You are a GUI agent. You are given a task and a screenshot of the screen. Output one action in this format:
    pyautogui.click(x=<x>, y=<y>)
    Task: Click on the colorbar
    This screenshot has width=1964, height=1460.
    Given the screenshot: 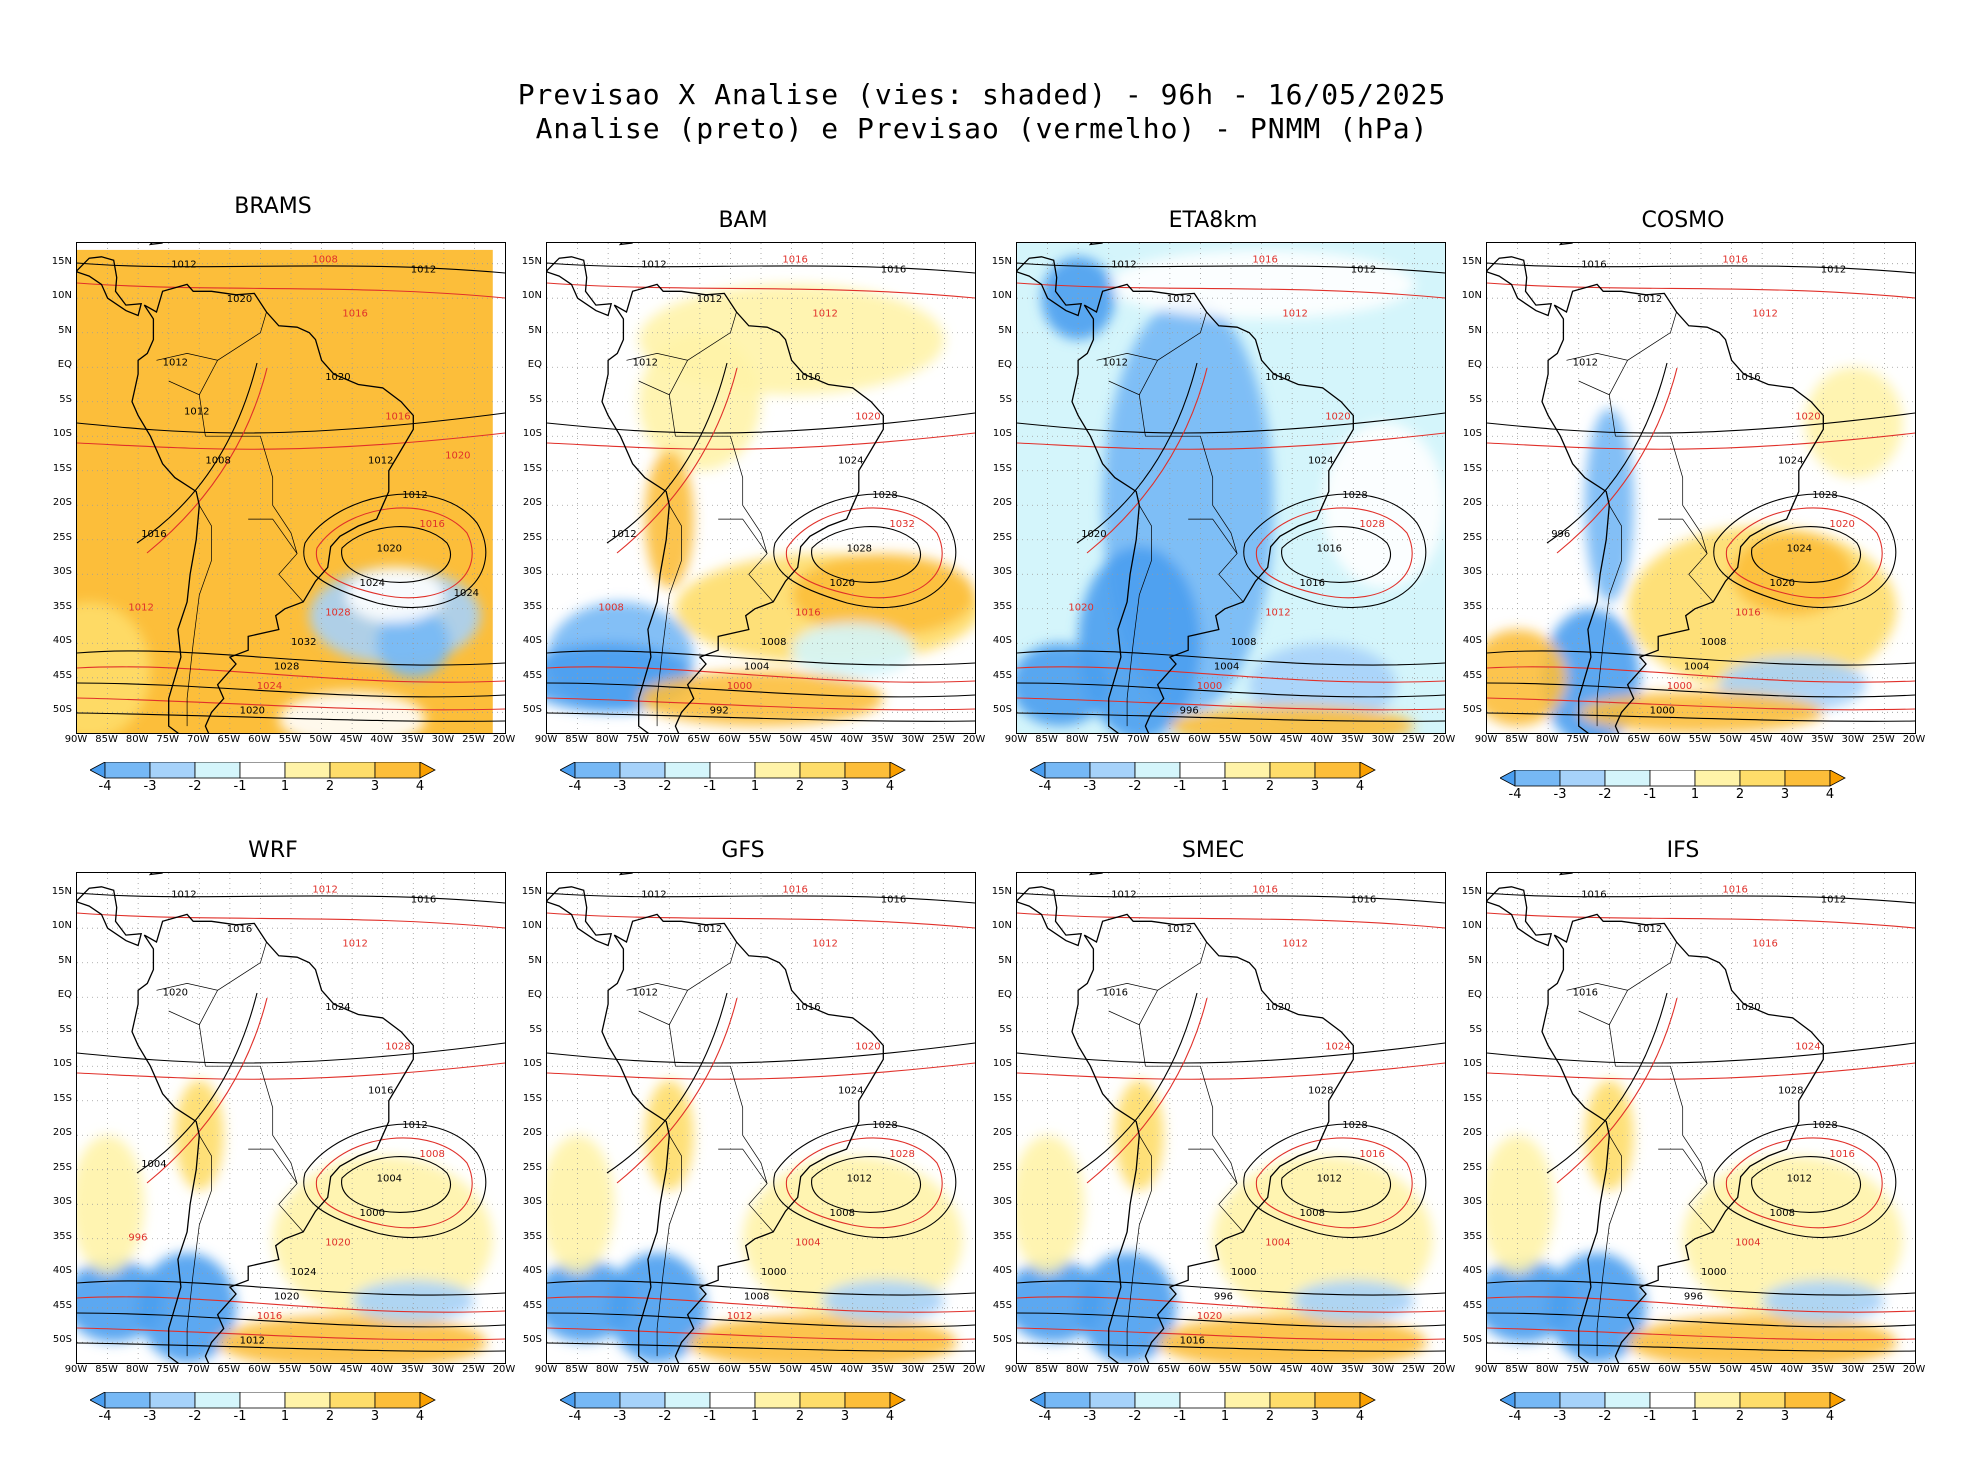 What is the action you would take?
    pyautogui.click(x=263, y=770)
    